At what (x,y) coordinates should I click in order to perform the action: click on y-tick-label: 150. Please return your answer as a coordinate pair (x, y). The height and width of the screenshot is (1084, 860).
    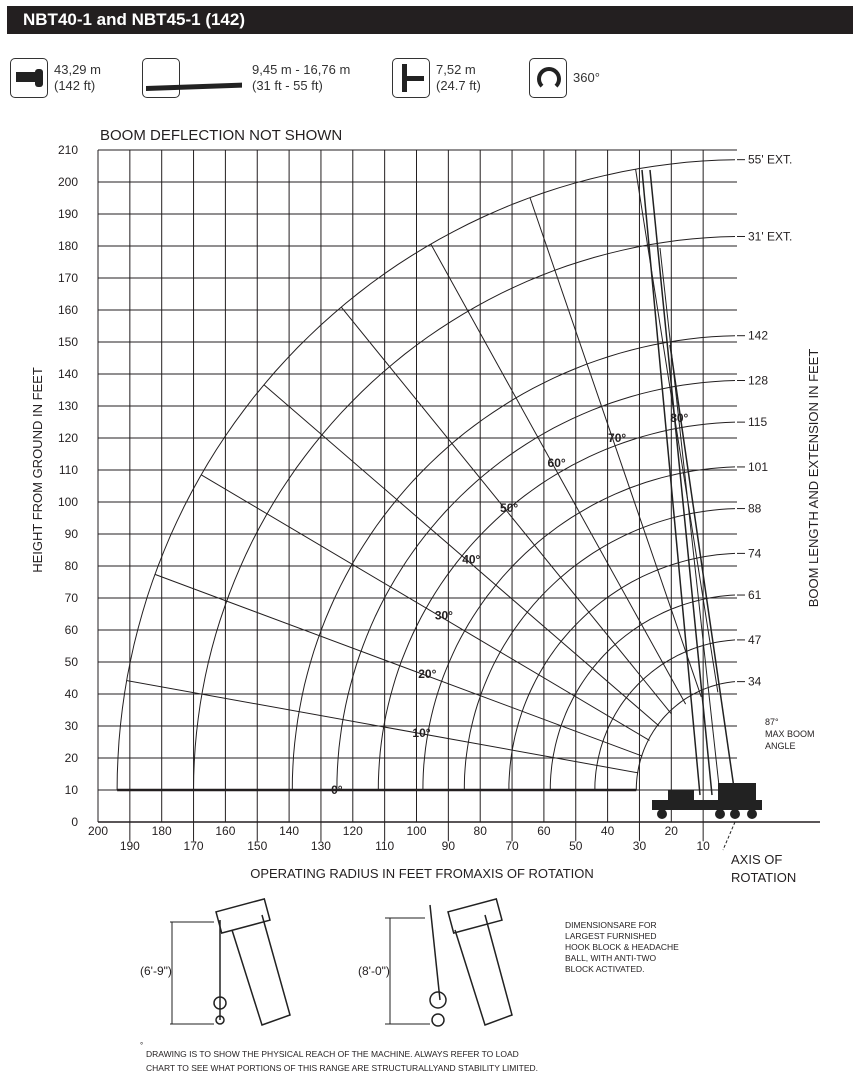
    Looking at the image, I should click on (68, 342).